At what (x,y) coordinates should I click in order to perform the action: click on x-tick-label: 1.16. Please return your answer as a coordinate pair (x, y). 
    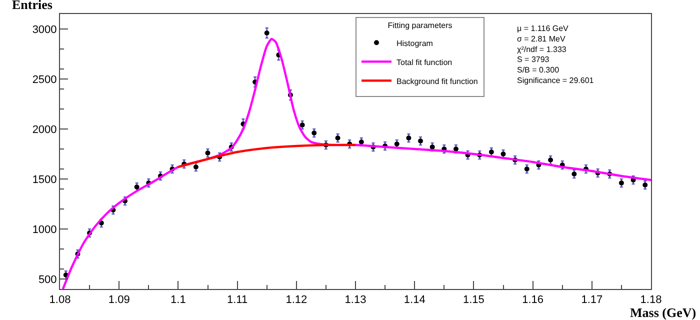
    Looking at the image, I should click on (533, 300).